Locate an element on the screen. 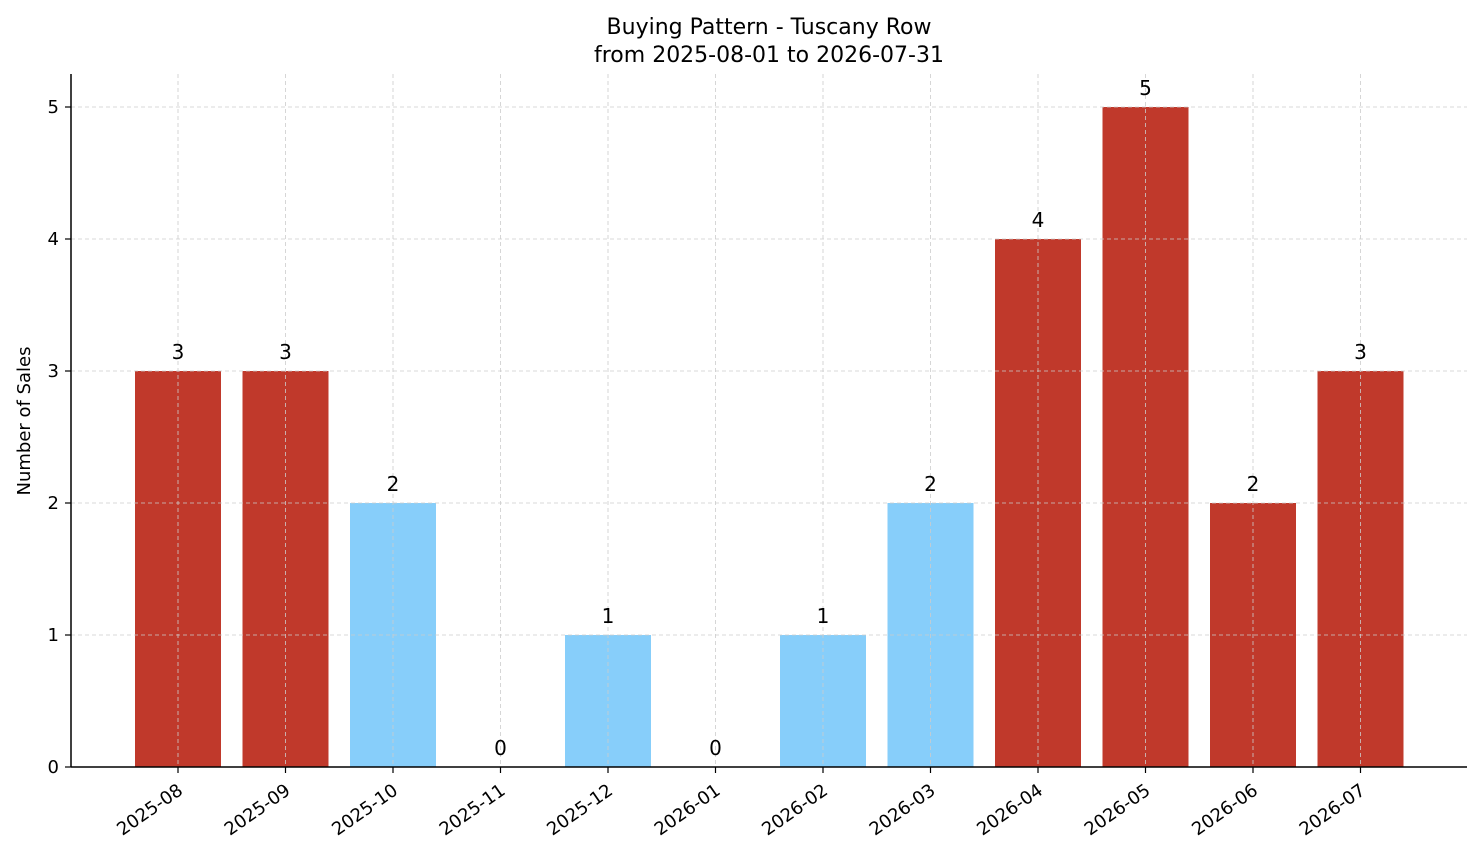  y-tick-label: 1 is located at coordinates (53, 635).